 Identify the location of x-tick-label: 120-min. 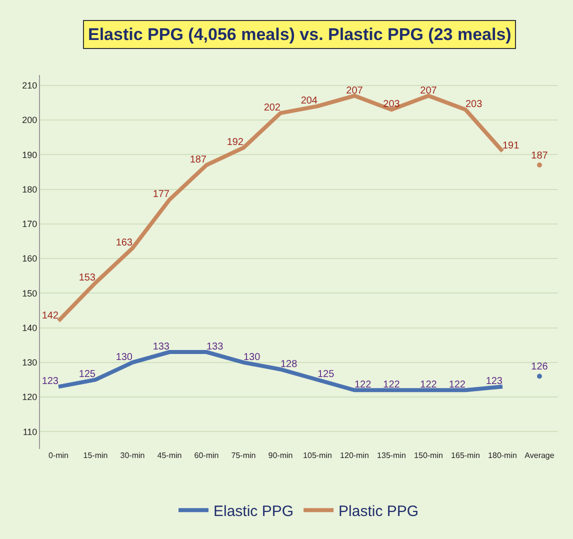
(354, 455).